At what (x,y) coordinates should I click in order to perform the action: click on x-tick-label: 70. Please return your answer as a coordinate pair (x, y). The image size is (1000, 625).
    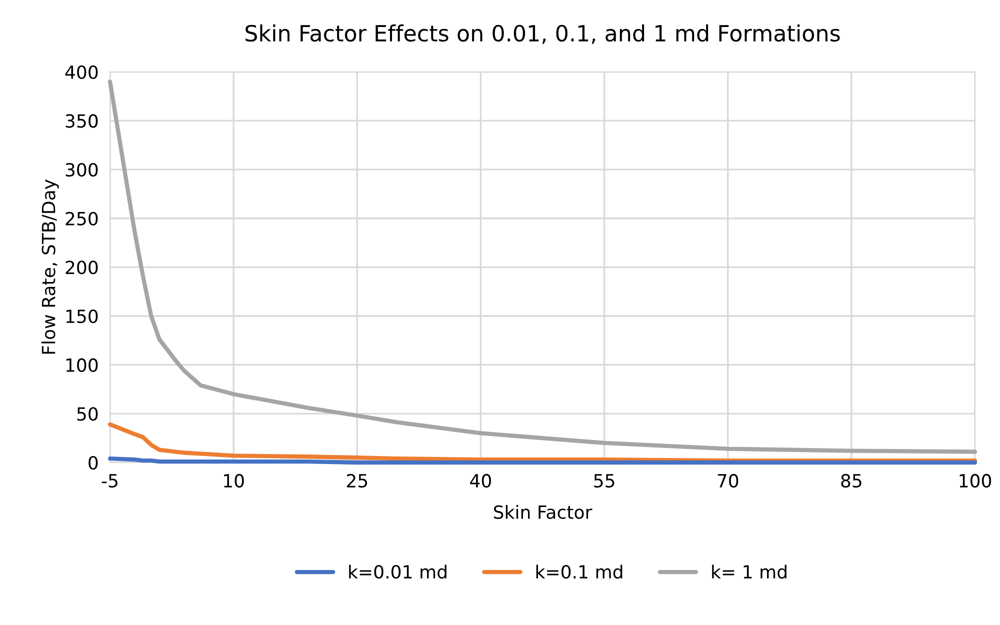
    Looking at the image, I should click on (728, 481).